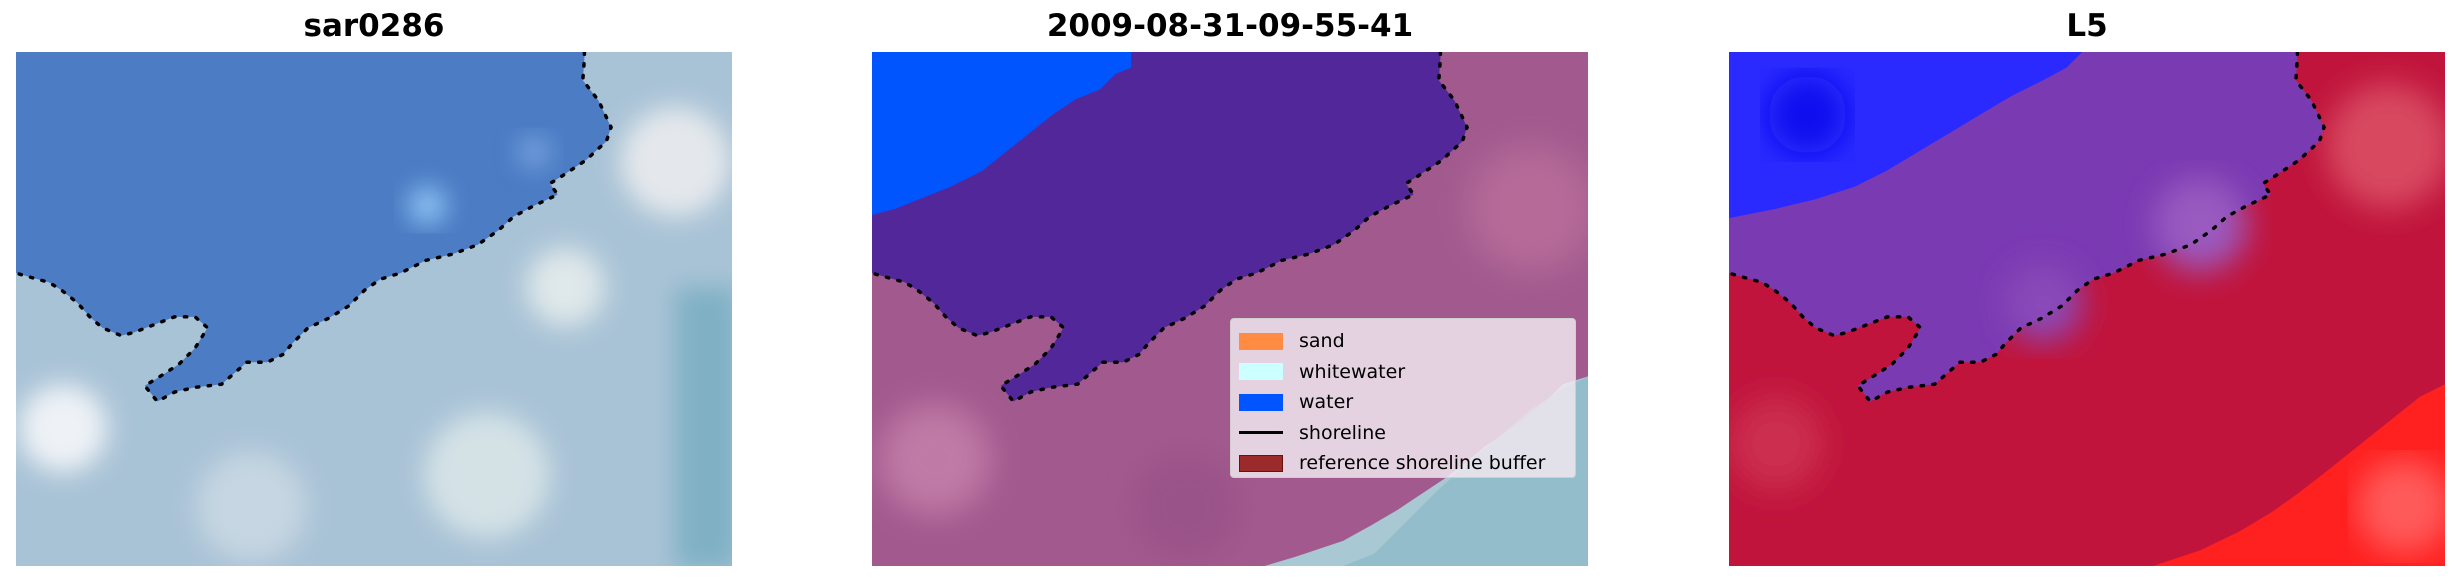 Image resolution: width=2460 pixels, height=582 pixels. What do you see at coordinates (1261, 341) in the screenshot?
I see `sand-swatch` at bounding box center [1261, 341].